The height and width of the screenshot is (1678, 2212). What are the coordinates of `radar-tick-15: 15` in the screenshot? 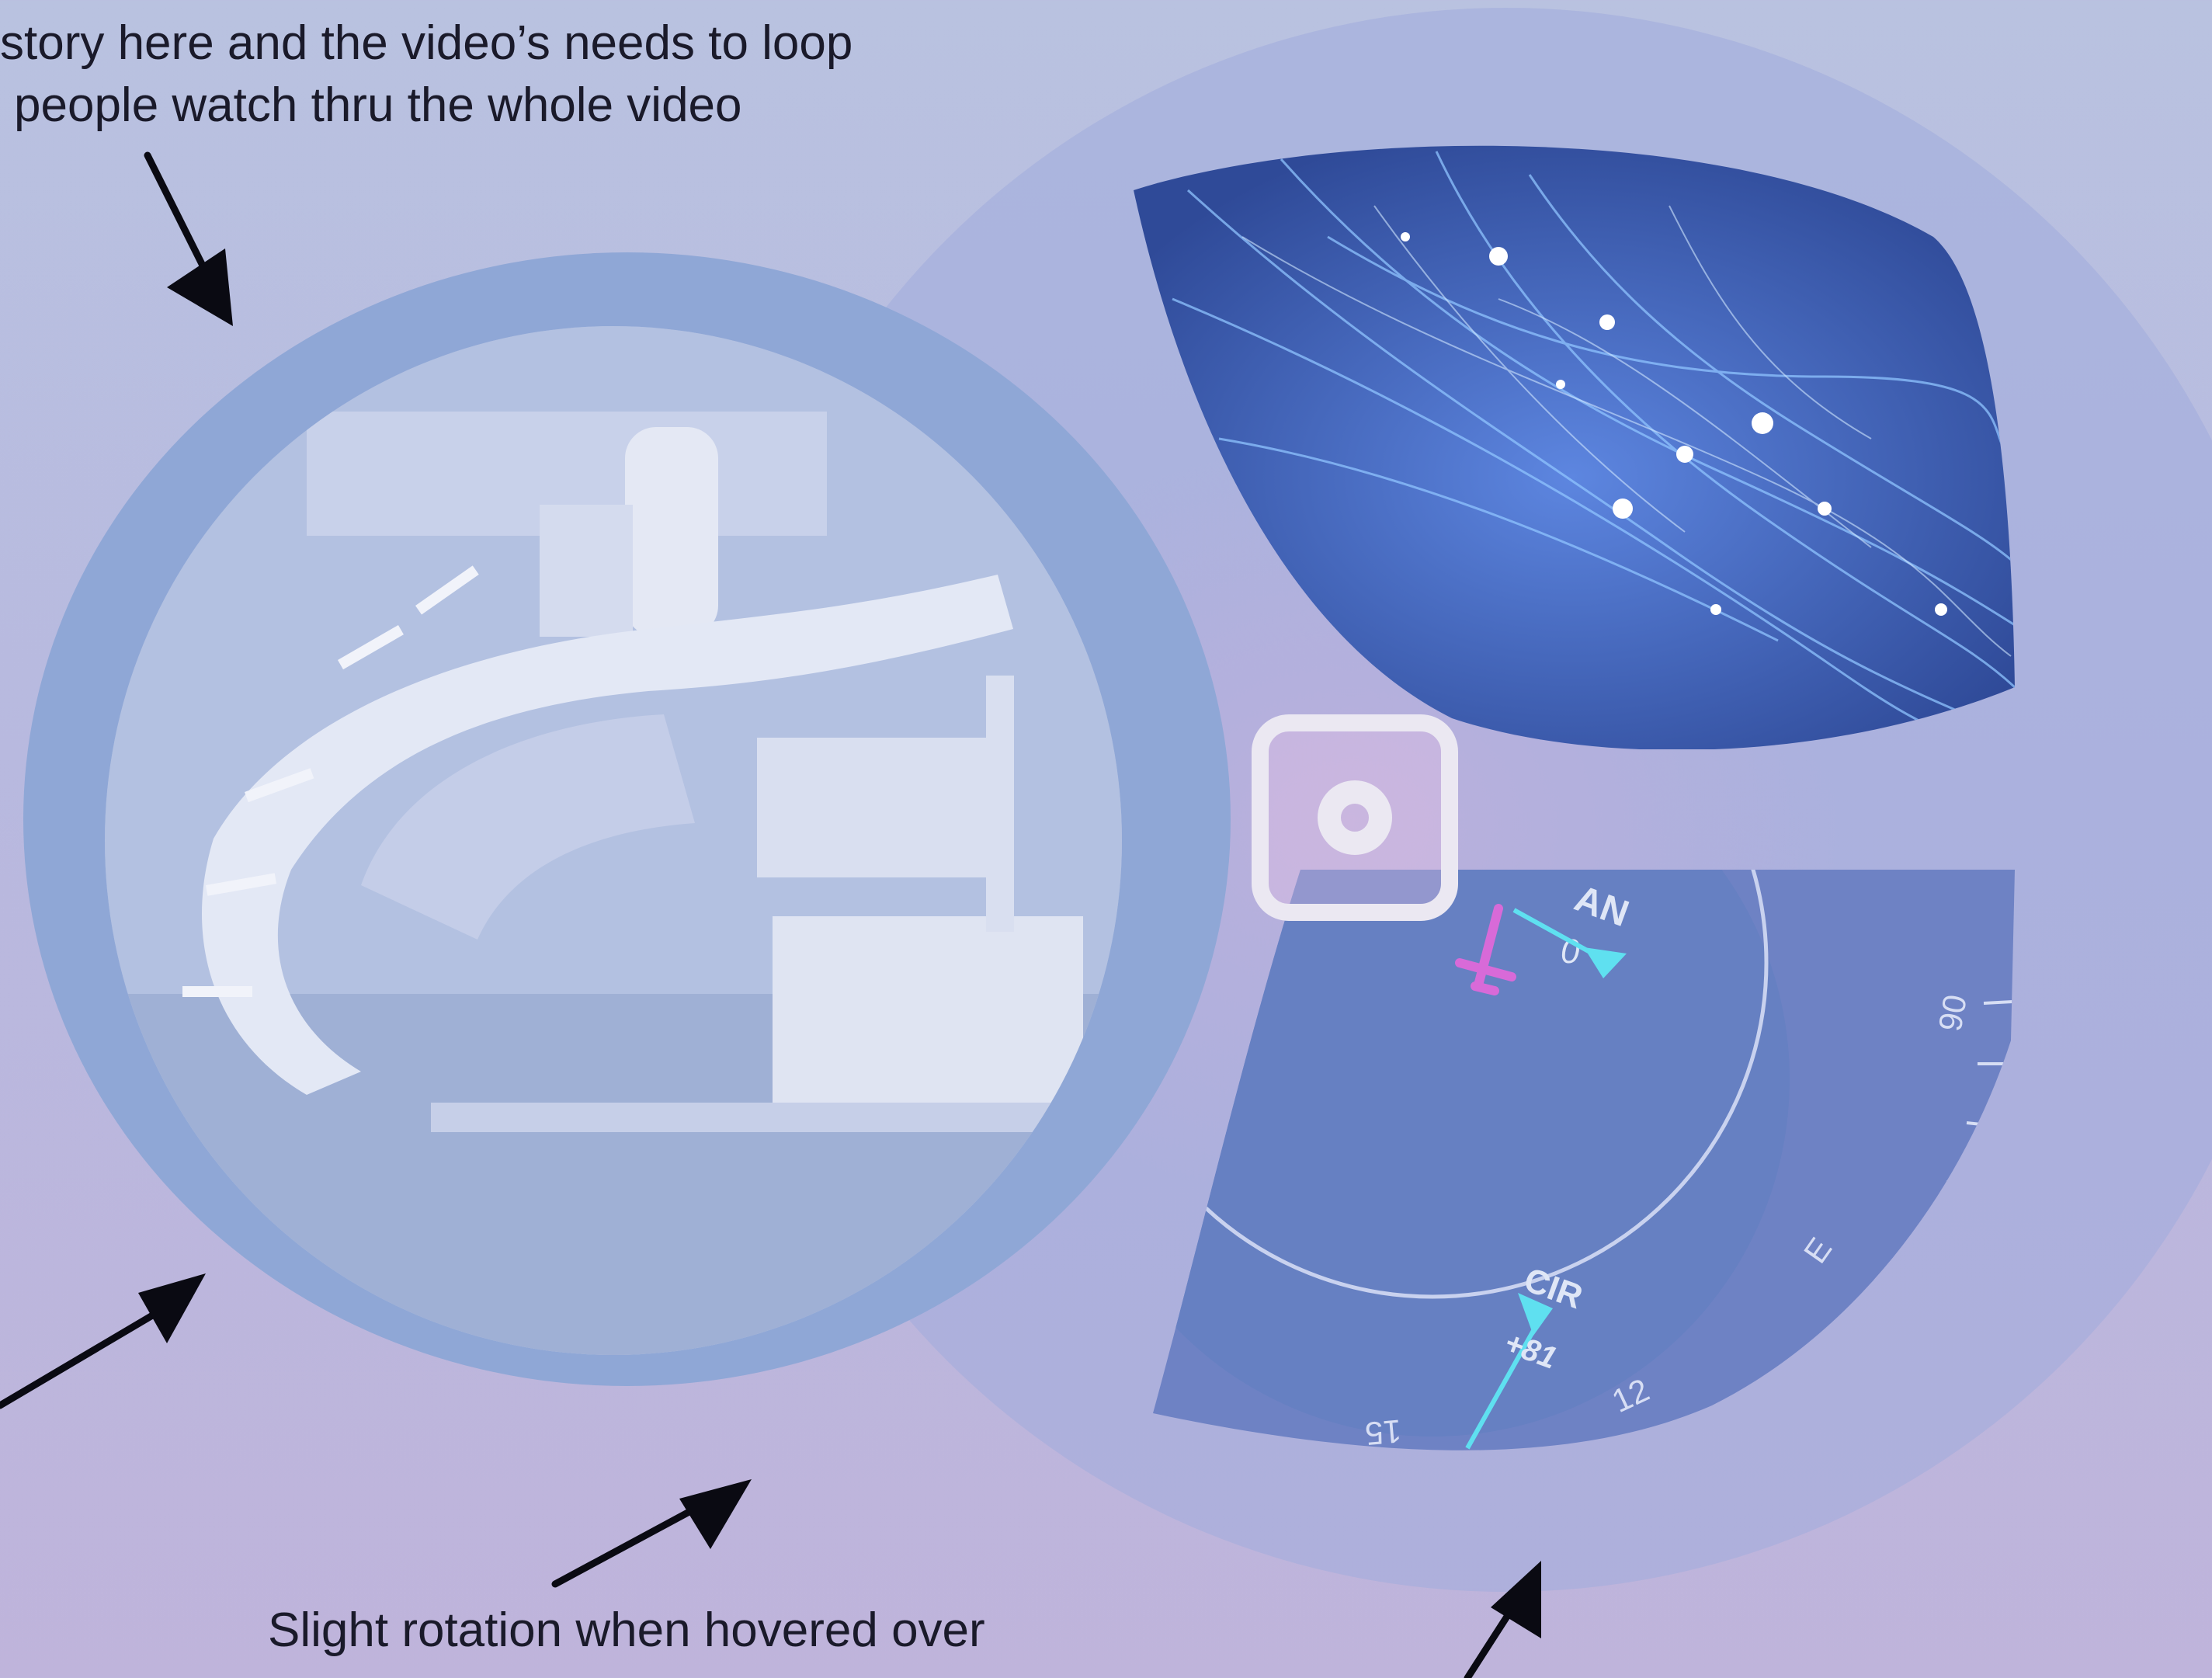 It's located at (1383, 1432).